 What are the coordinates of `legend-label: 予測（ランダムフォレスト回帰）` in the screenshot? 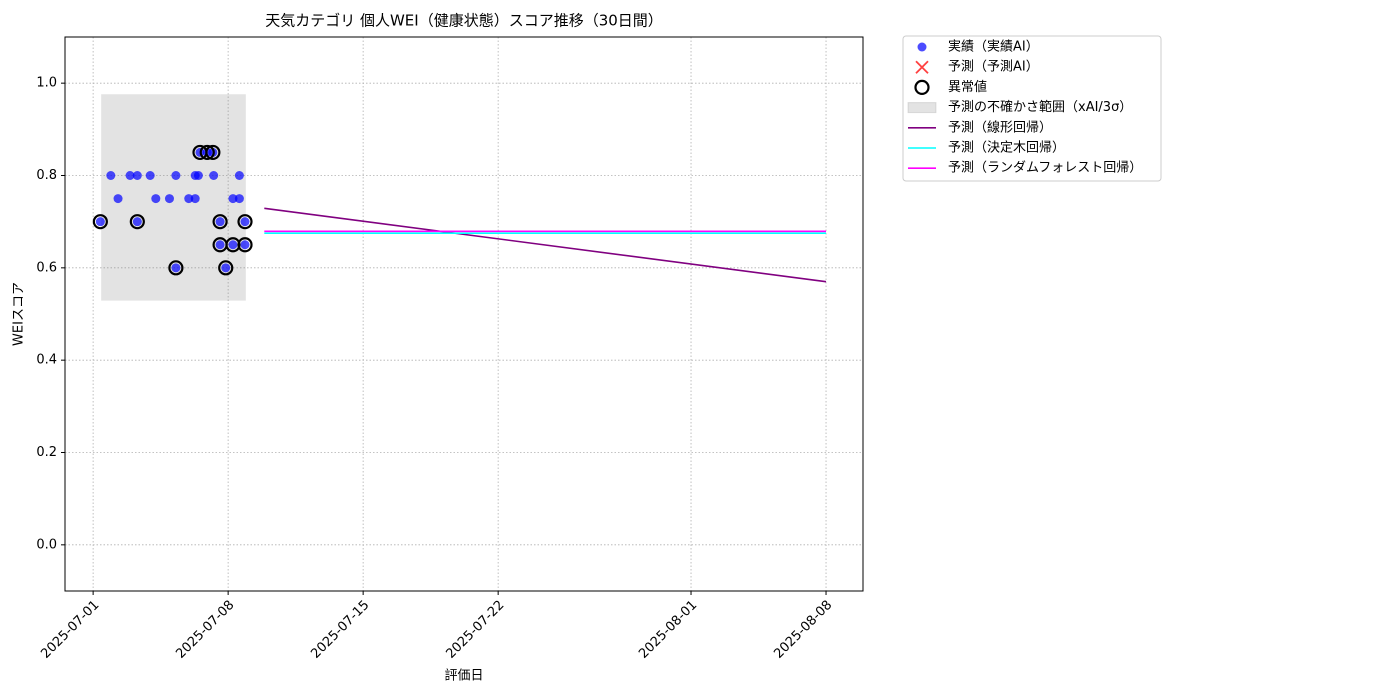 It's located at (1045, 168).